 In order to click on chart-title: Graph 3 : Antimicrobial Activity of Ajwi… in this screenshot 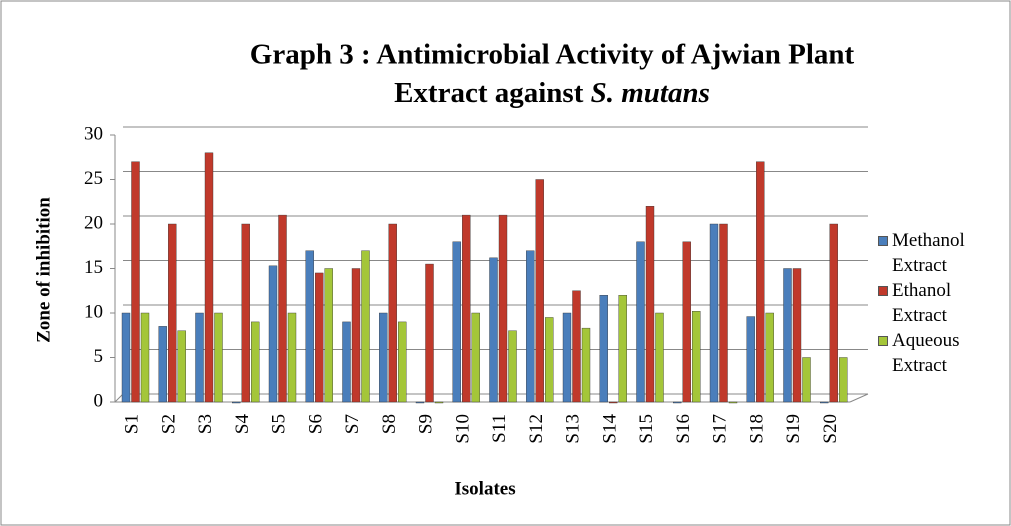, I will do `click(552, 55)`.